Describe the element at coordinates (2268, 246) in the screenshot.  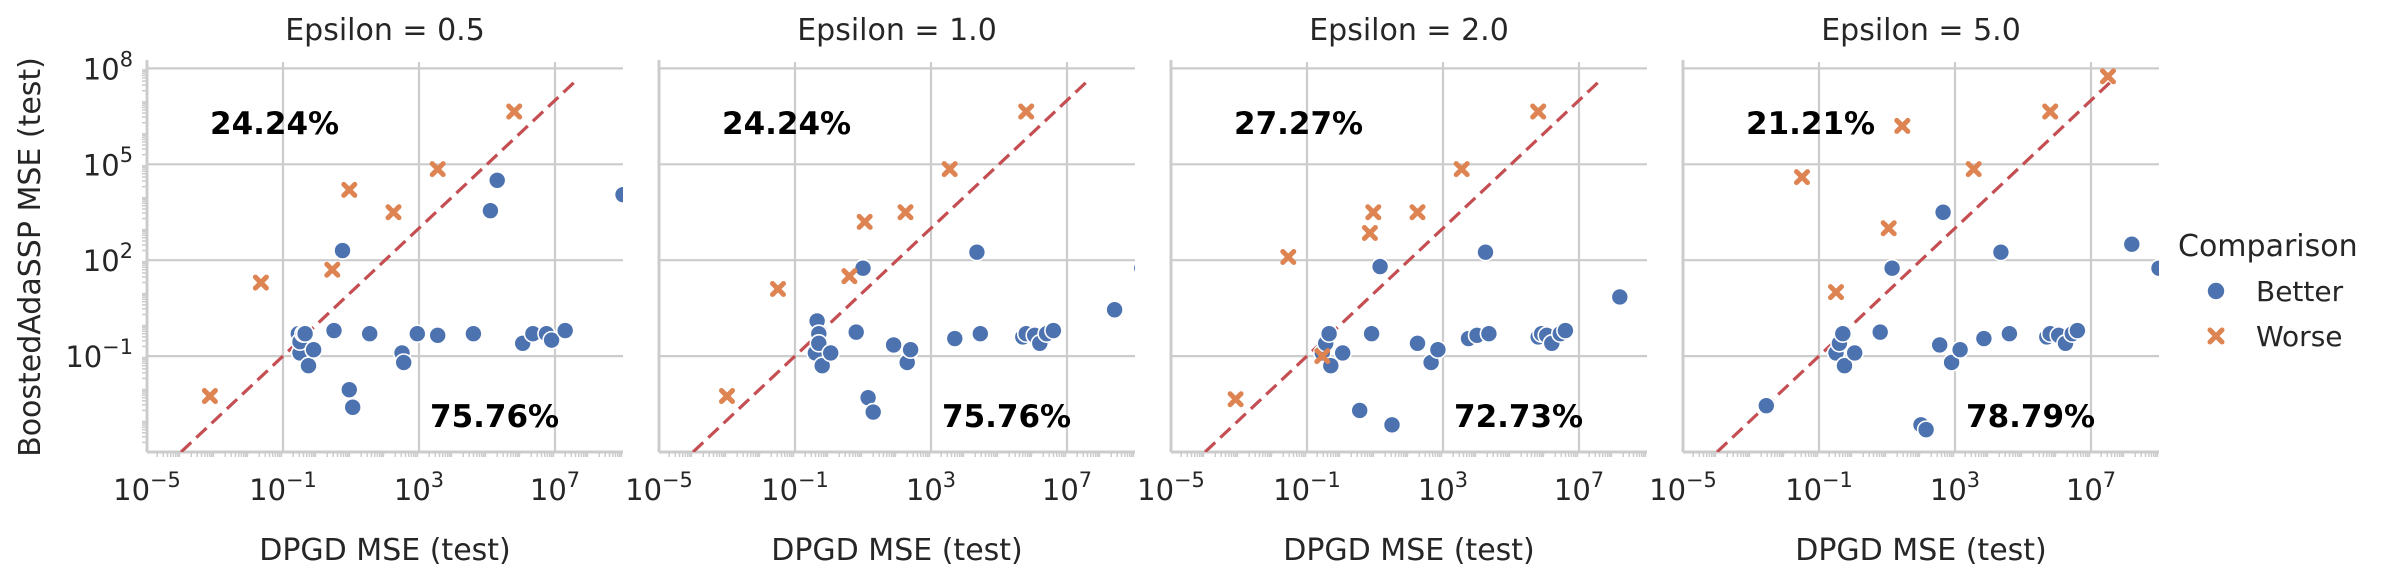
I see `legend-title: Comparison` at that location.